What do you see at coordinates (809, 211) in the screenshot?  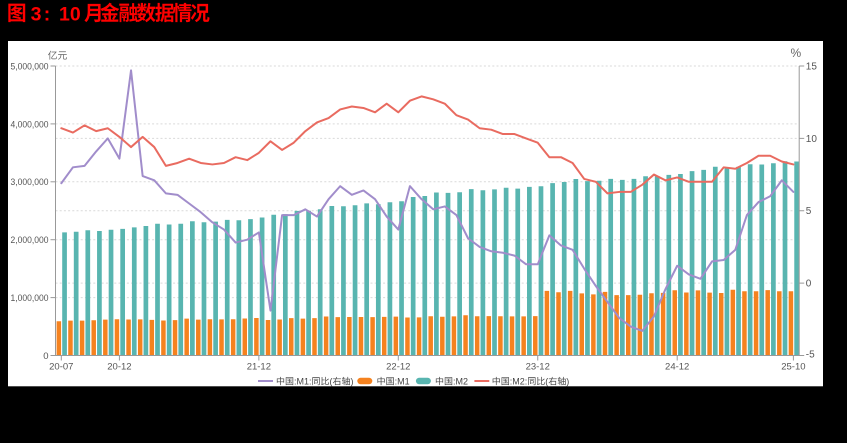 I see `svg-text: 5` at bounding box center [809, 211].